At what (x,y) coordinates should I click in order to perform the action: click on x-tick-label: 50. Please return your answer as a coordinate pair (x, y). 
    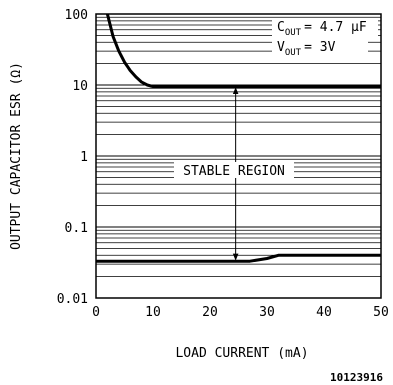
    Looking at the image, I should click on (381, 312).